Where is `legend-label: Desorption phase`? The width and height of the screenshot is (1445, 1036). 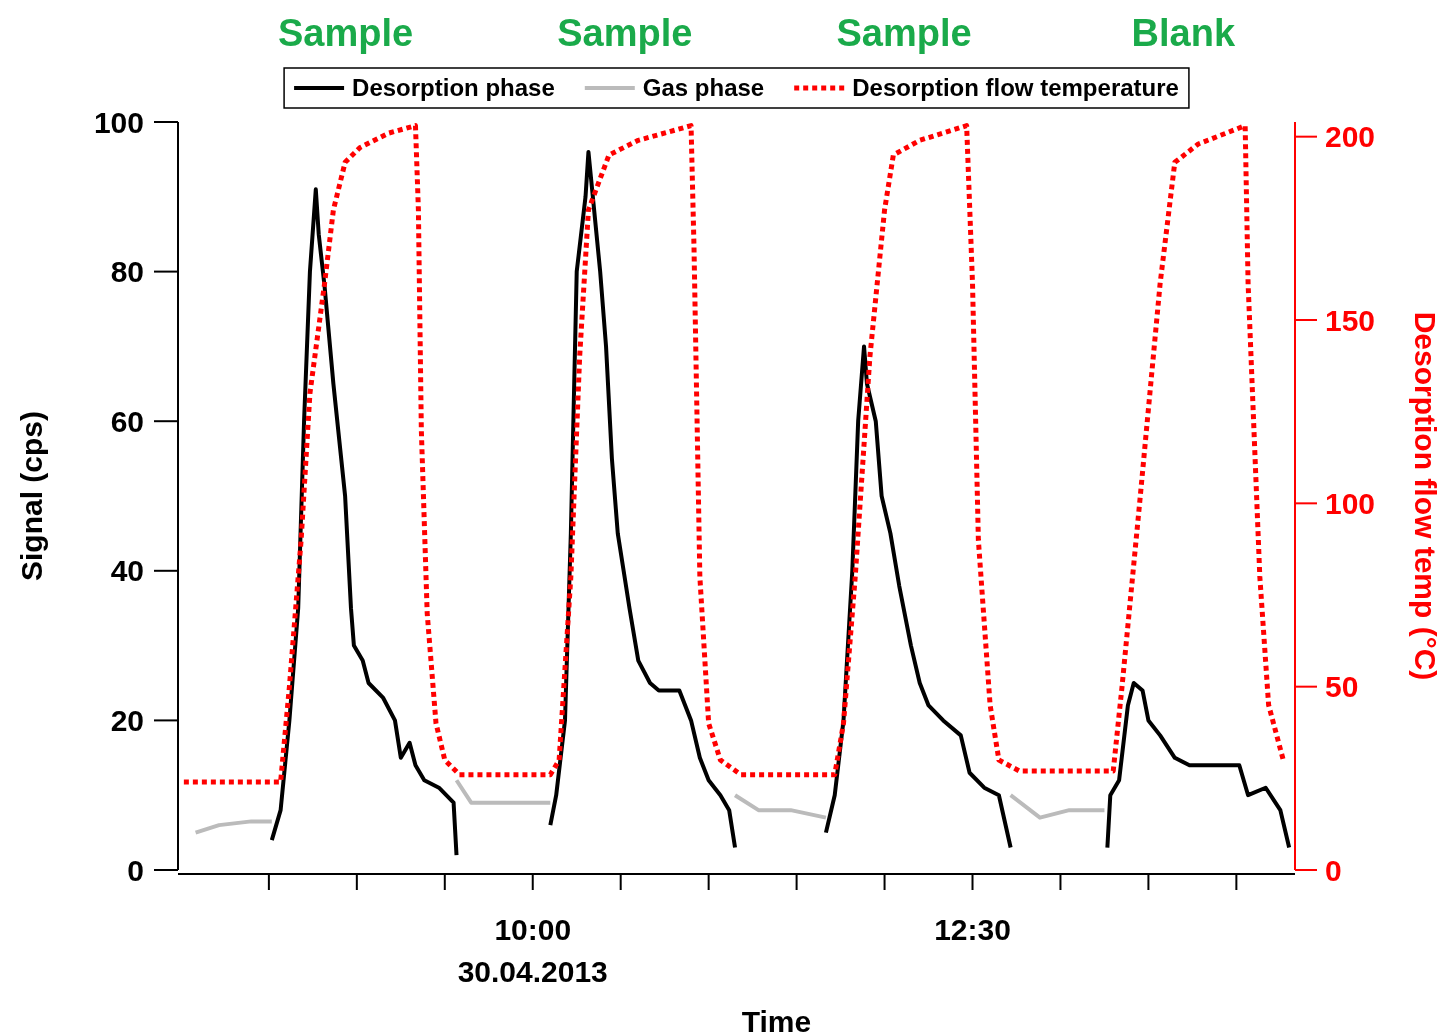
legend-label: Desorption phase is located at coordinates (453, 88).